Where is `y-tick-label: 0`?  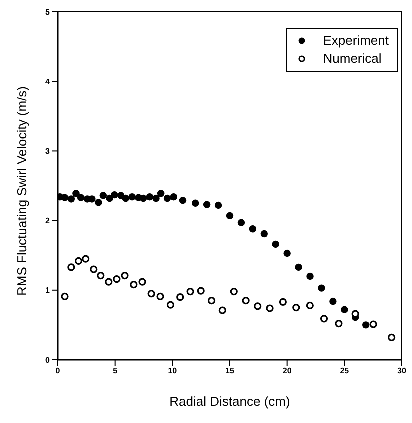
y-tick-label: 0 is located at coordinates (48, 360).